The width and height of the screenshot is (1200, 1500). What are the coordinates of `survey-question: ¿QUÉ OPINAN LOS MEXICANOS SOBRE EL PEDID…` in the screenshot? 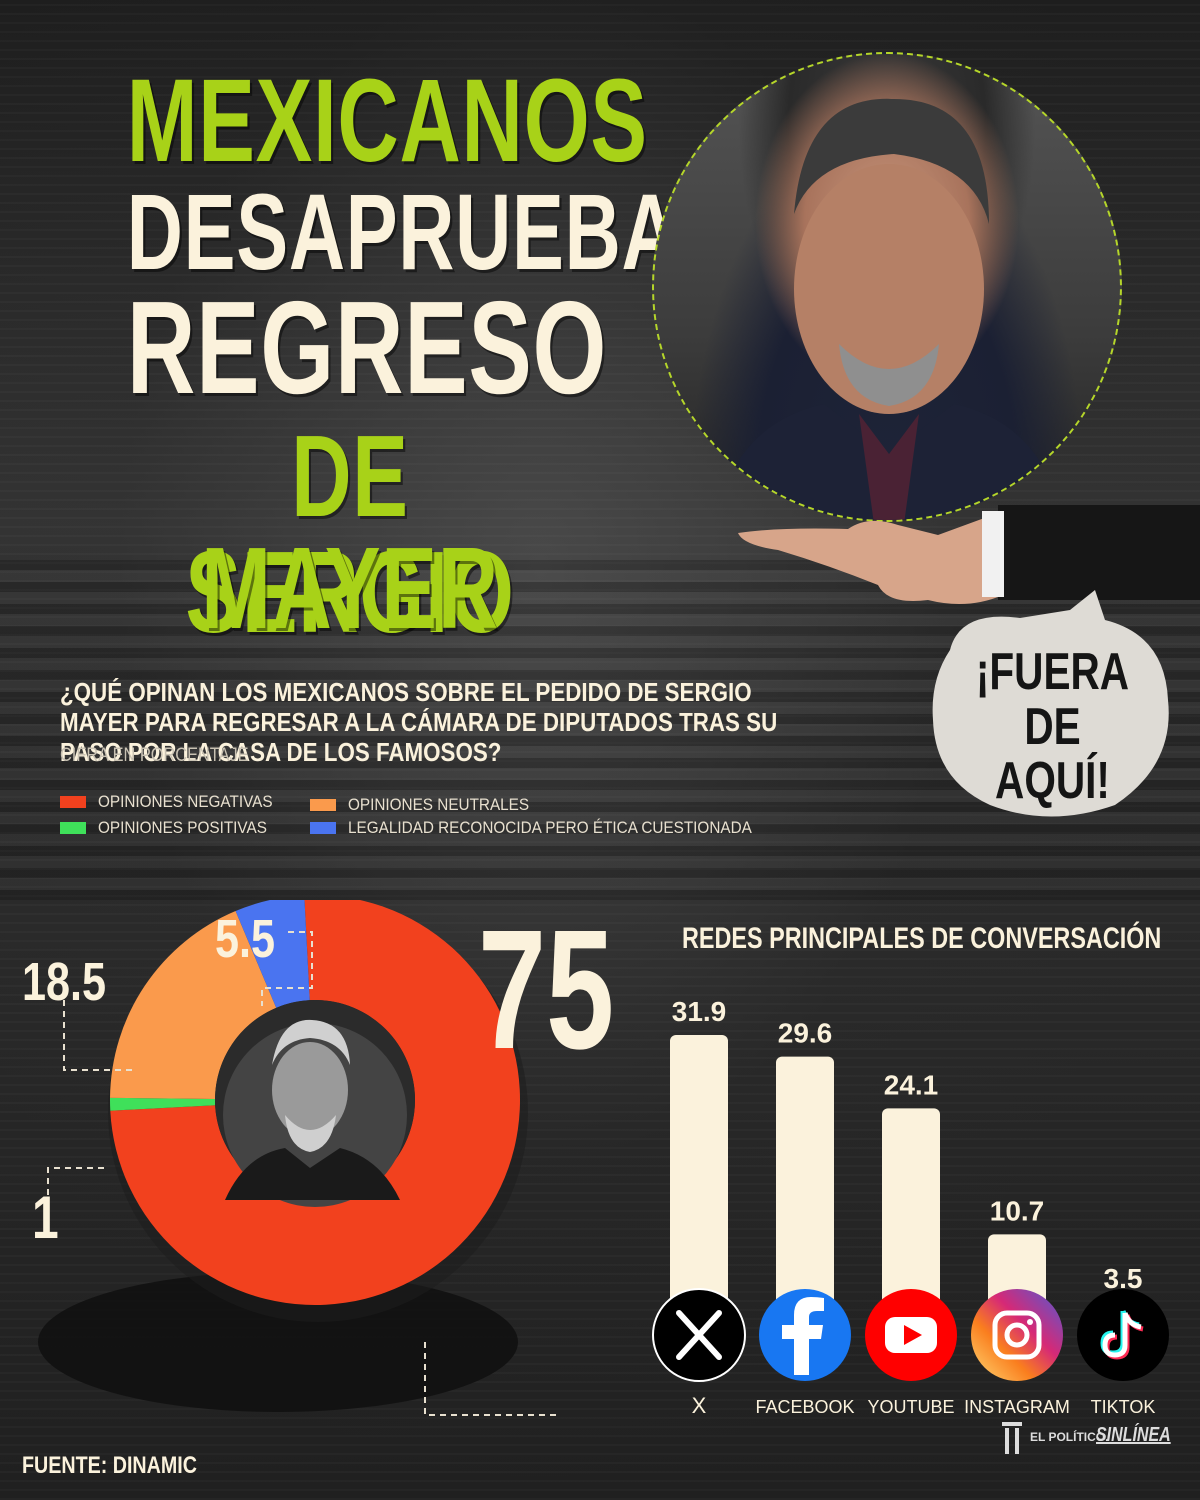 It's located at (419, 722).